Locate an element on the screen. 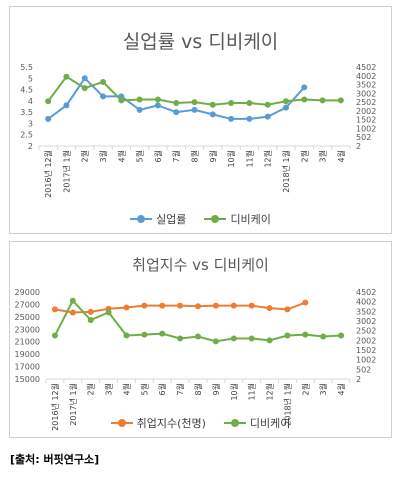 The width and height of the screenshot is (401, 503). y-left-tick-label: 5.5 is located at coordinates (26, 67).